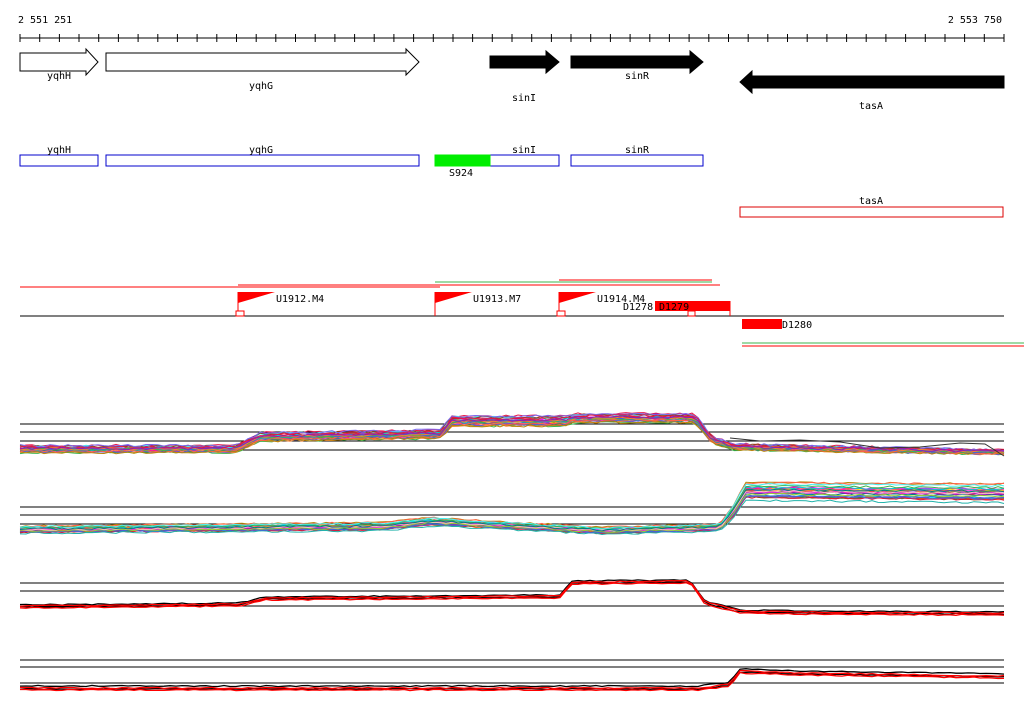 Image resolution: width=1024 pixels, height=718 pixels. I want to click on downshift-label-d1280: D1280, so click(797, 325).